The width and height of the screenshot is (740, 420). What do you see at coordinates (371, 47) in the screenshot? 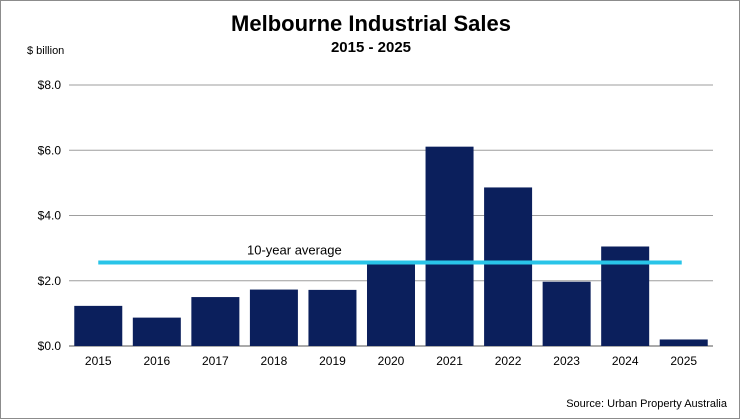
I see `chart-subtitle: 2015 - 2025` at bounding box center [371, 47].